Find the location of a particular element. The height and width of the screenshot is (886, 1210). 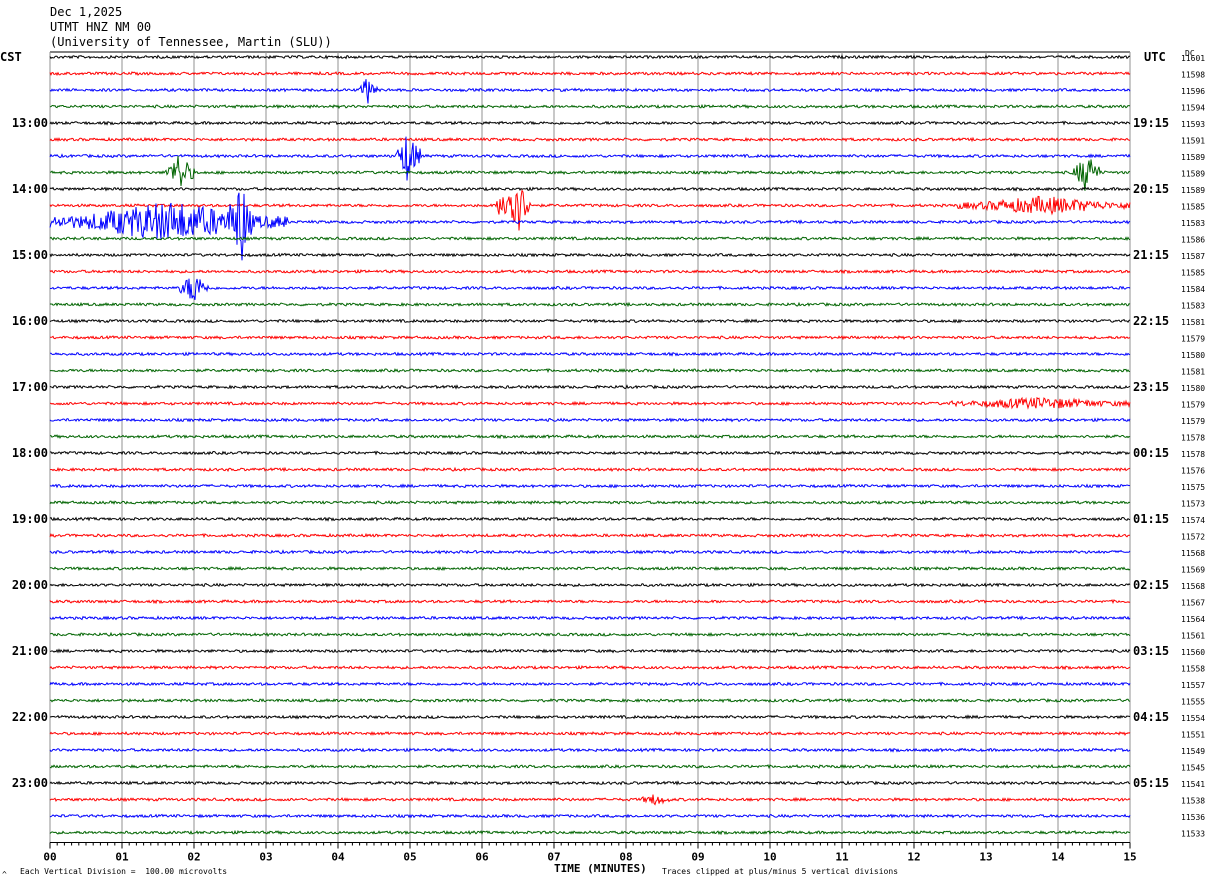

dc-offset-label: 11536 is located at coordinates (1193, 817).